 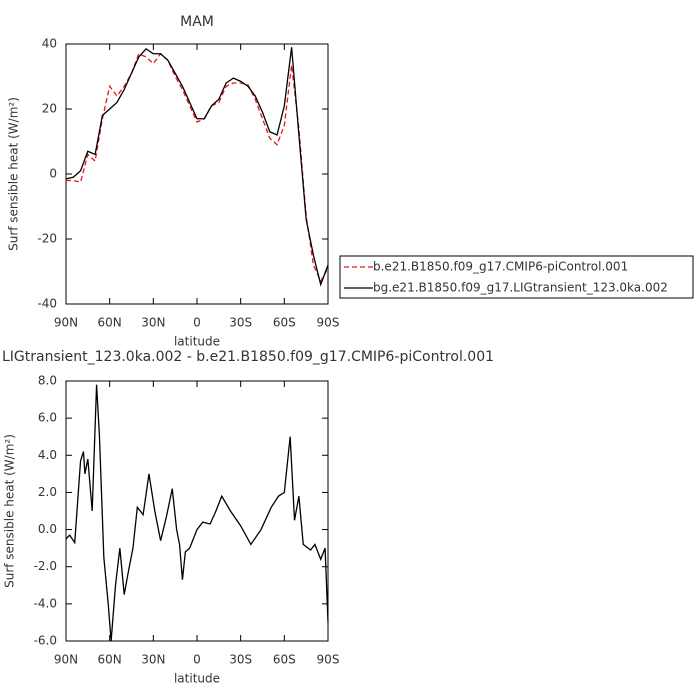 What do you see at coordinates (47, 418) in the screenshot?
I see `y-tick-label: 6.0` at bounding box center [47, 418].